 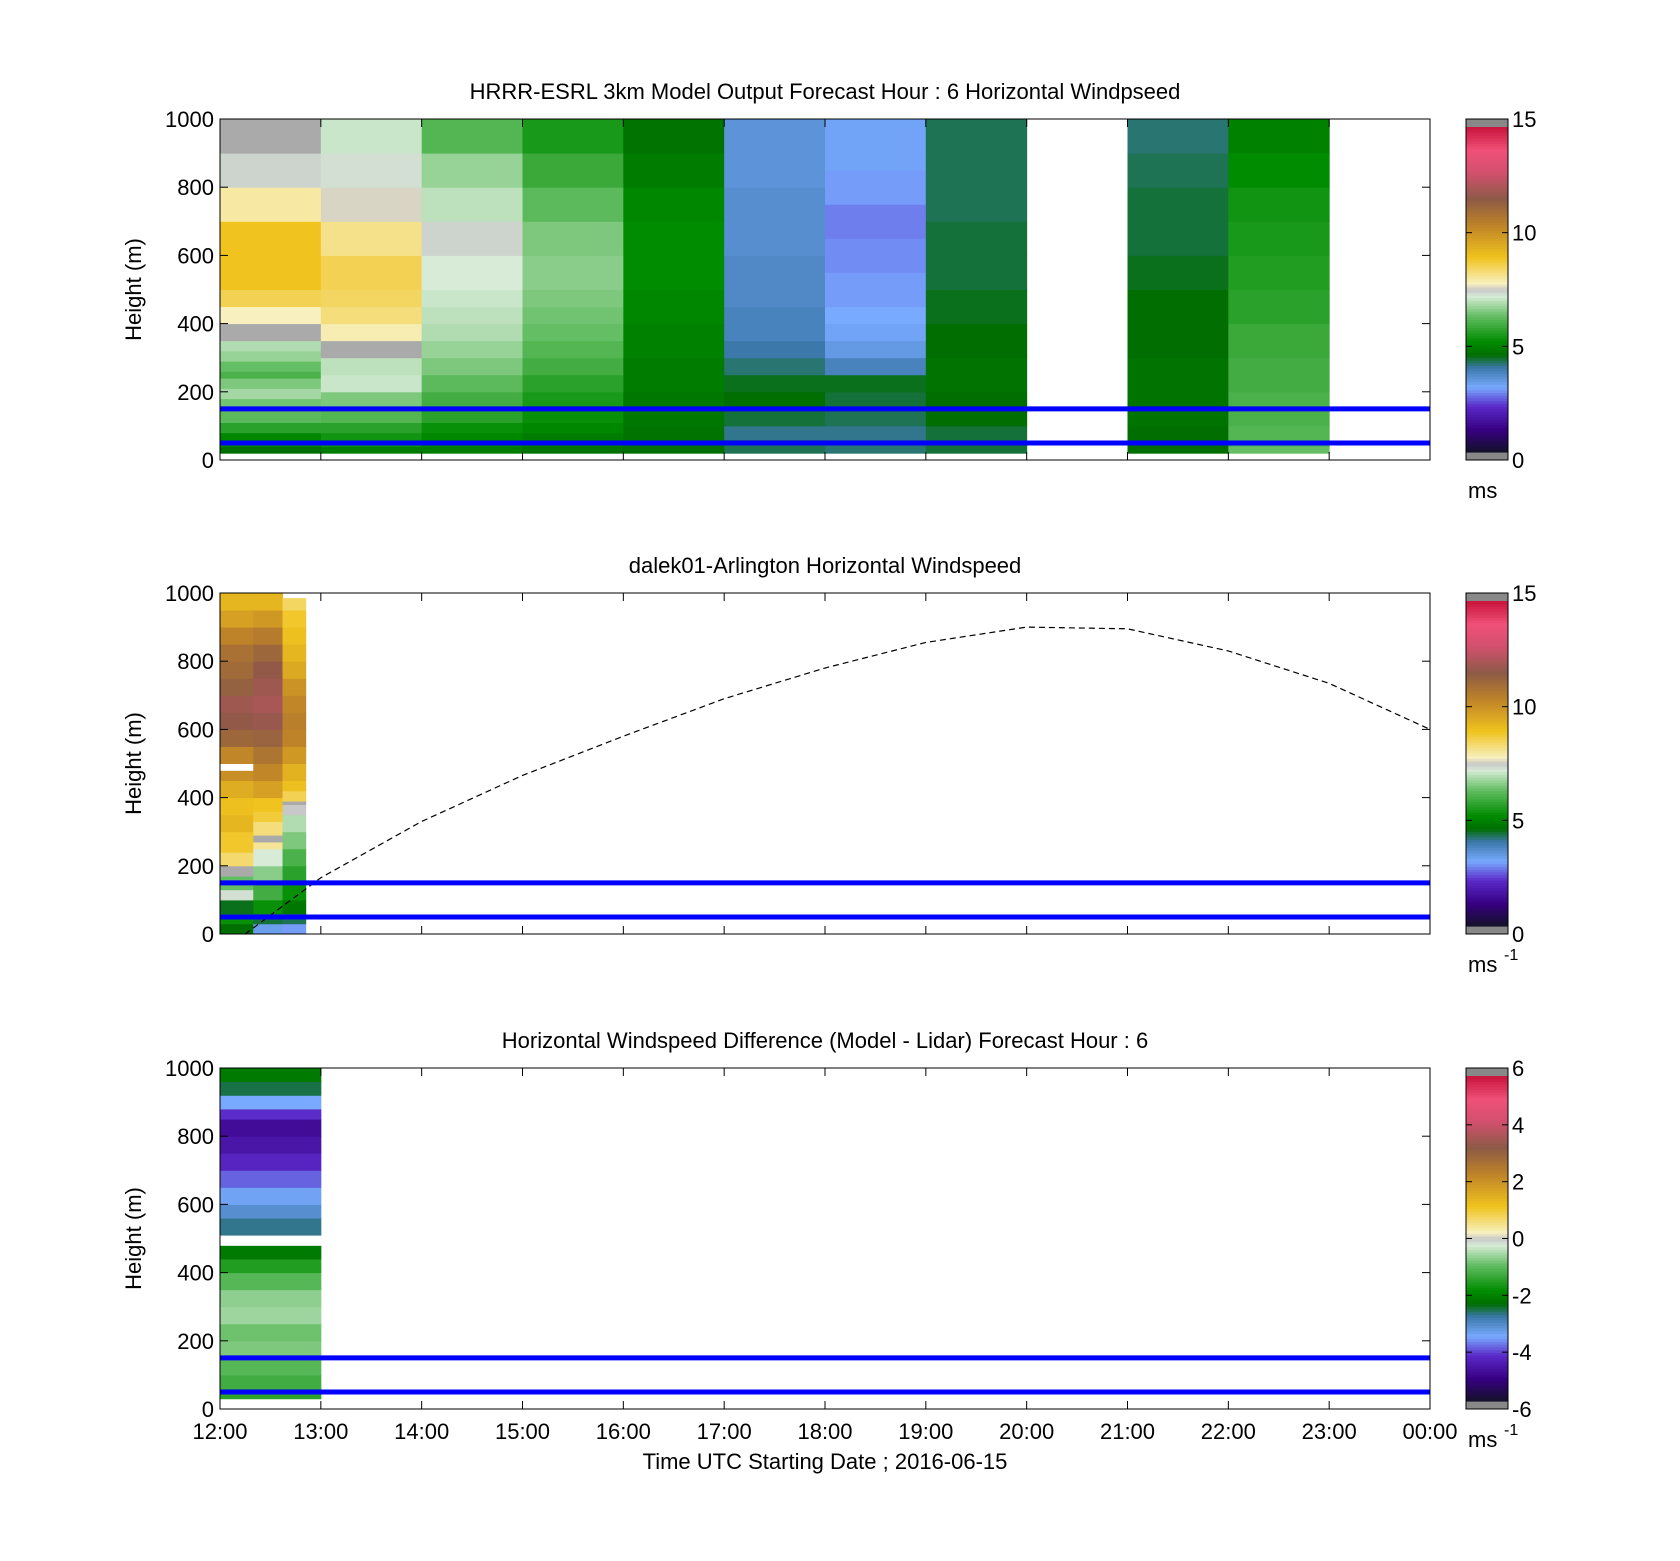 What do you see at coordinates (208, 460) in the screenshot?
I see `y-tick-label: 0` at bounding box center [208, 460].